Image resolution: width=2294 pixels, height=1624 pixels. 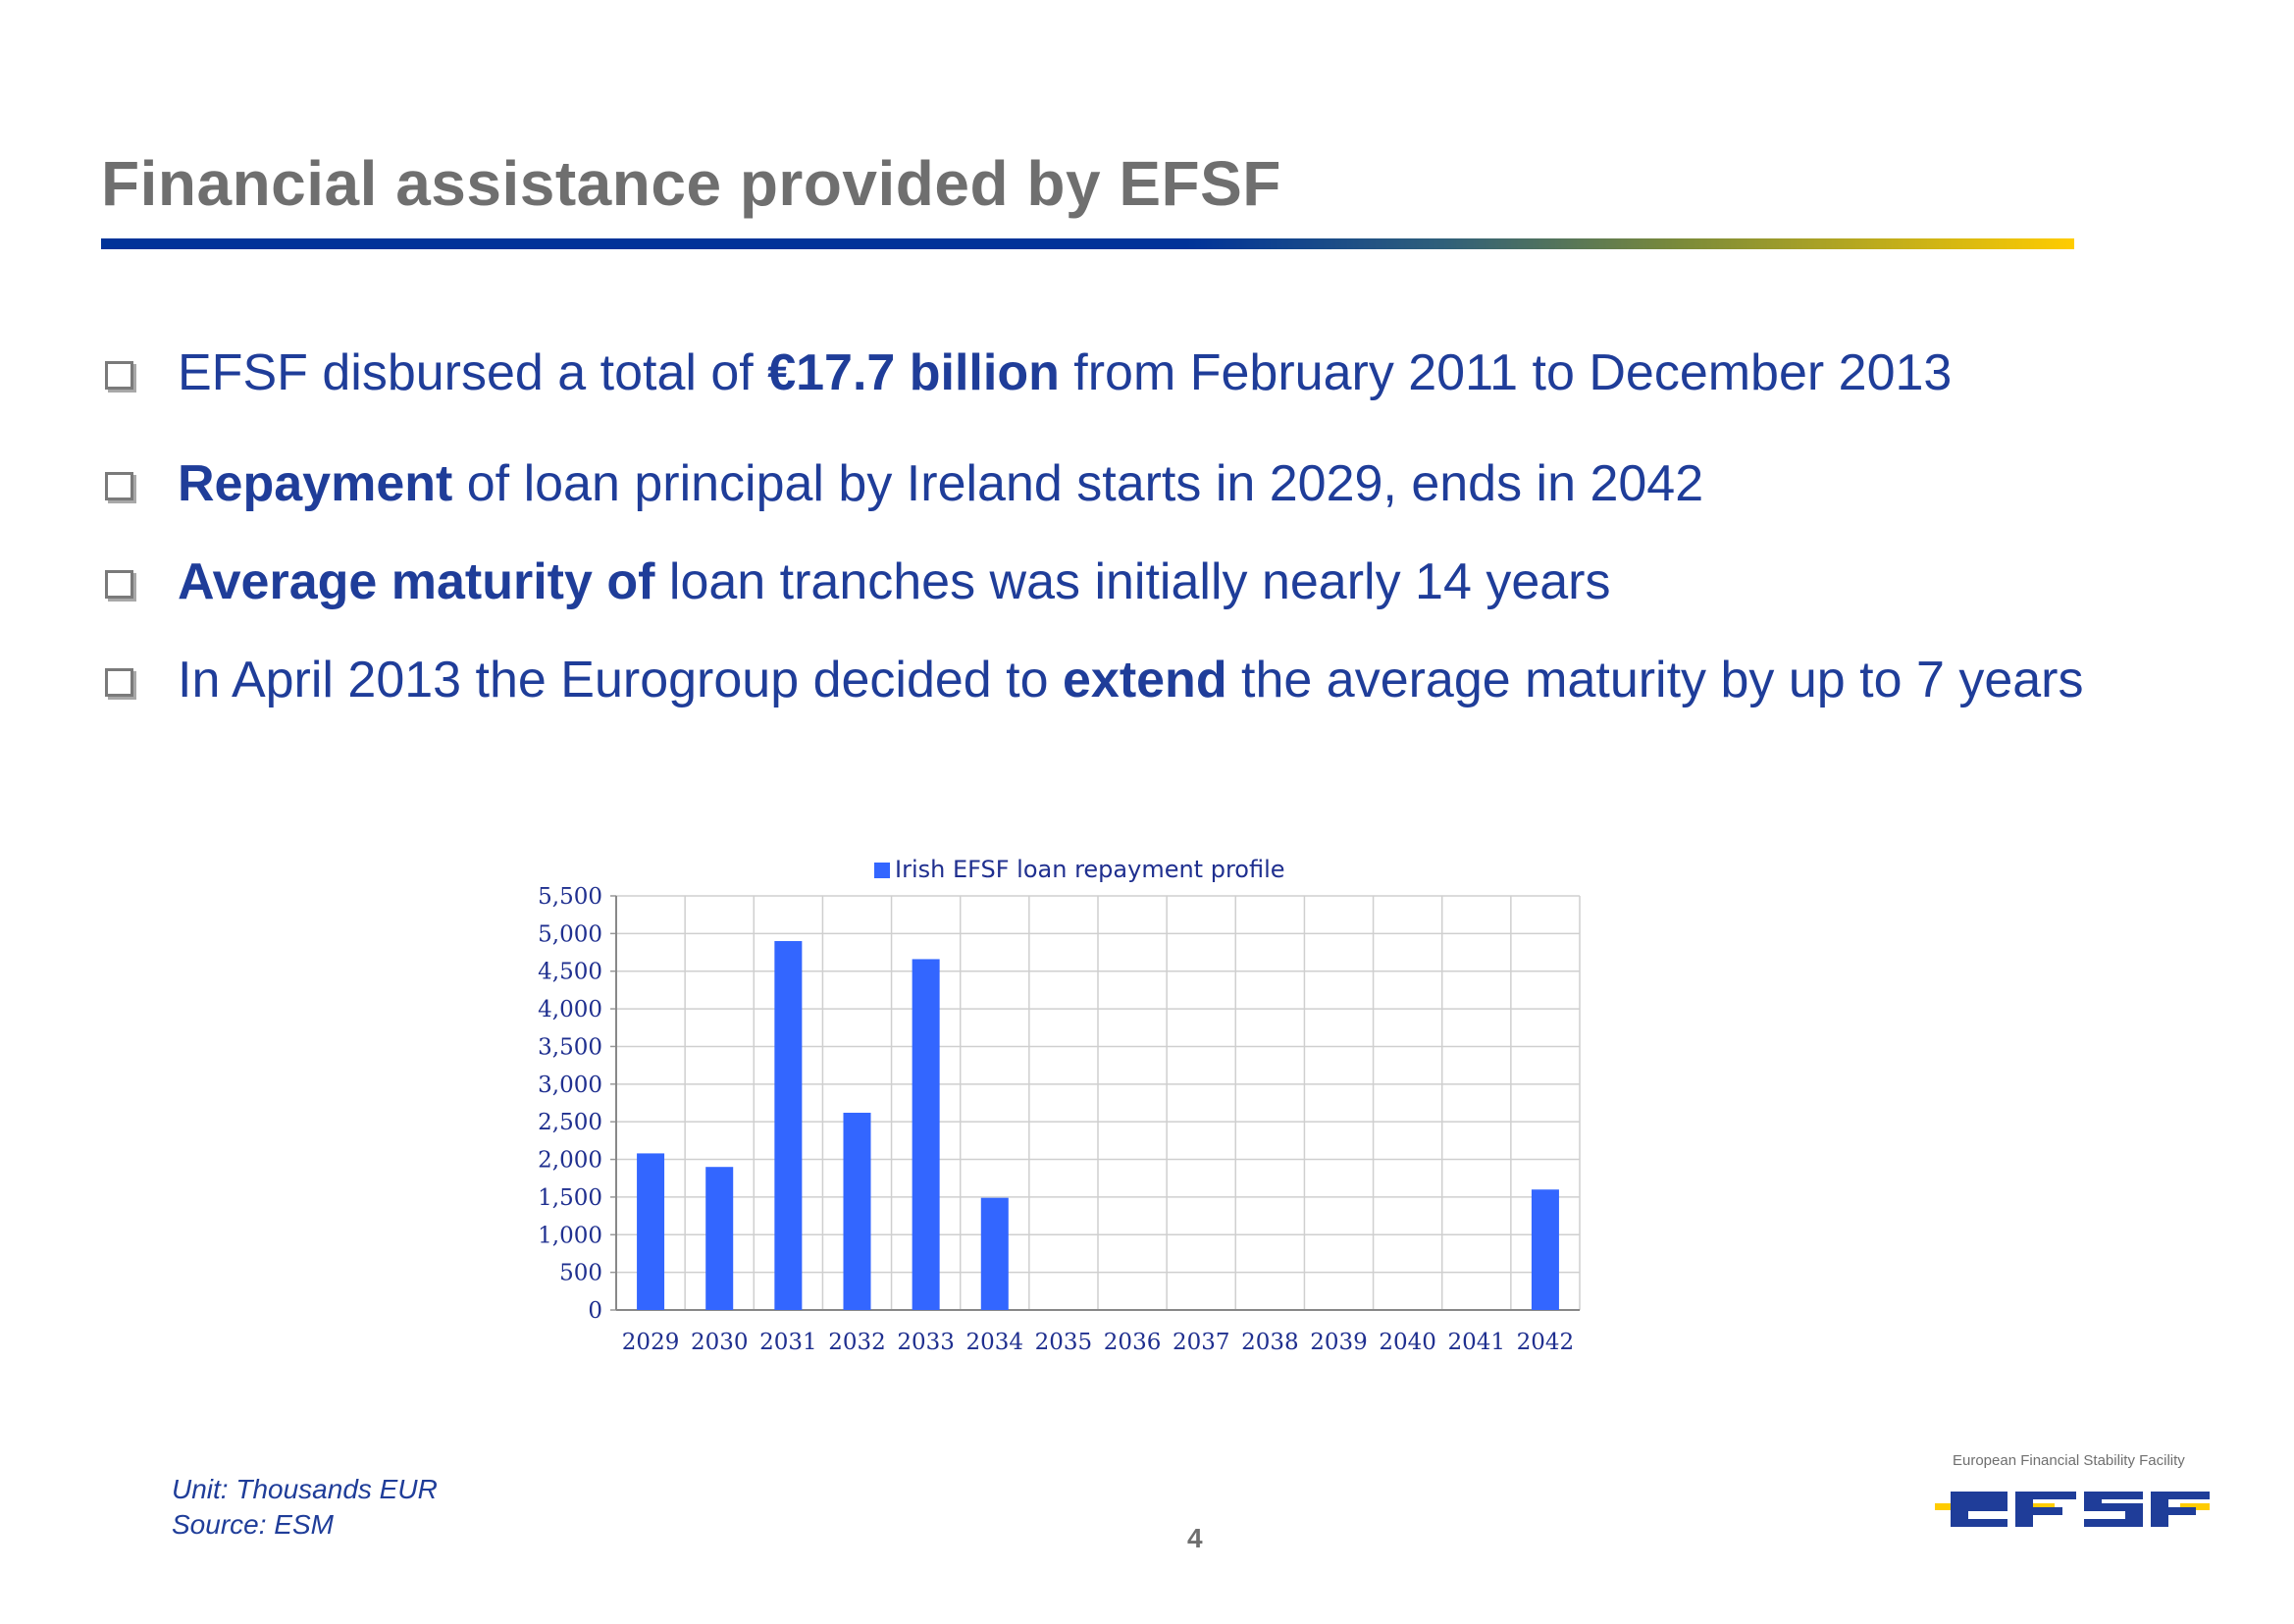 I want to click on title-underline, so click(x=1087, y=243).